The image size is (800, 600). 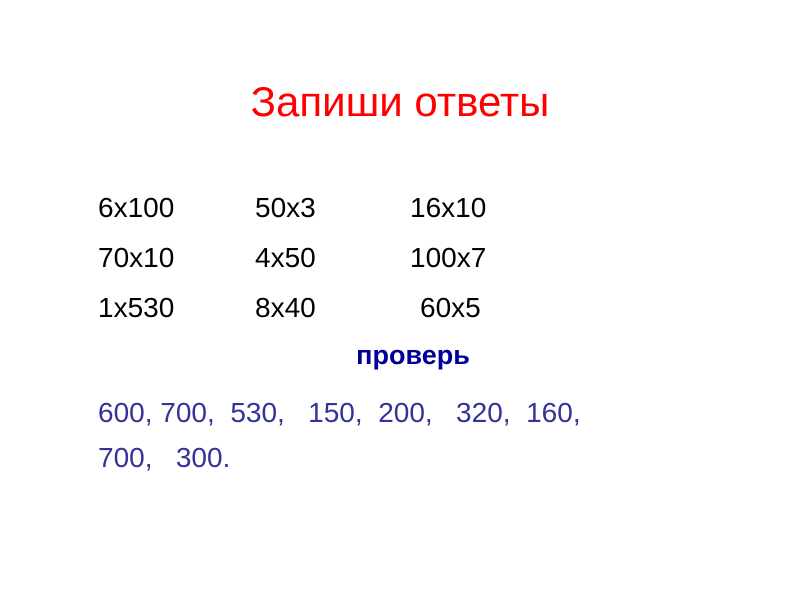 I want to click on slide-title: Запиши ответы, so click(x=400, y=101).